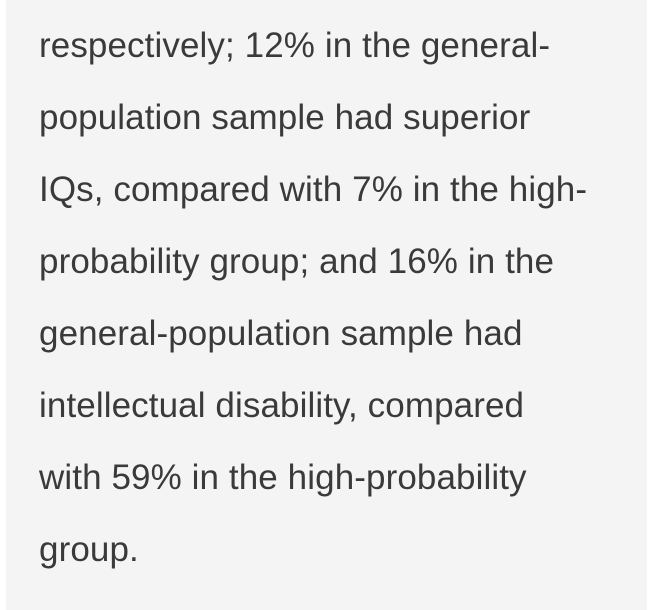  Describe the element at coordinates (281, 333) in the screenshot. I see `paragraph-line-5: general-population sample had` at that location.